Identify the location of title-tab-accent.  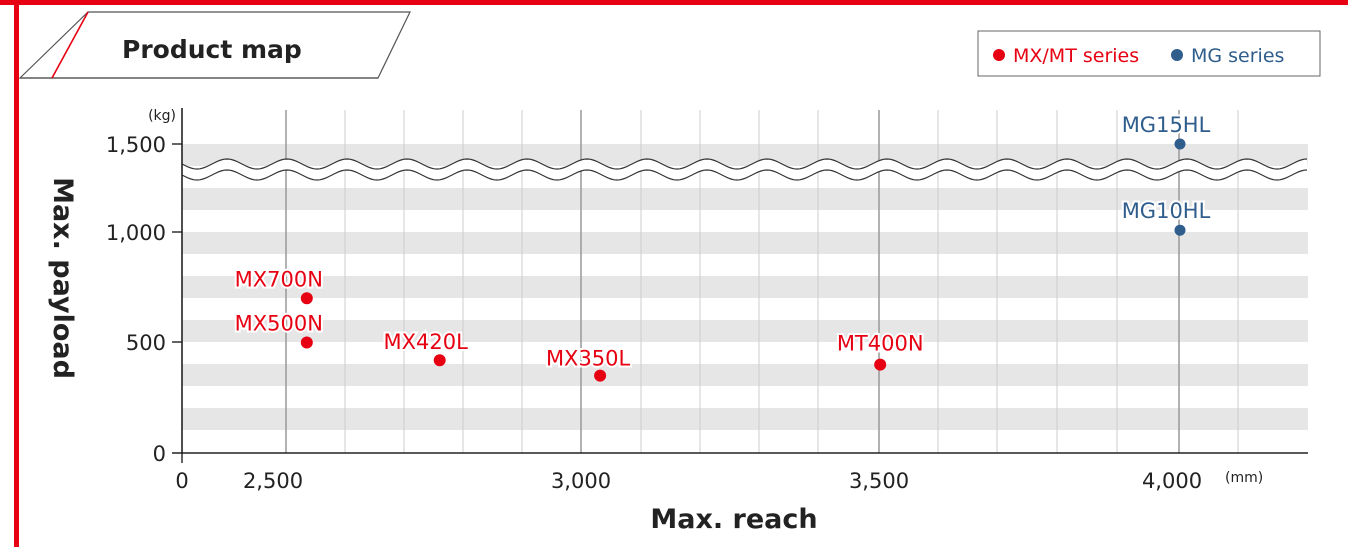
(70, 45).